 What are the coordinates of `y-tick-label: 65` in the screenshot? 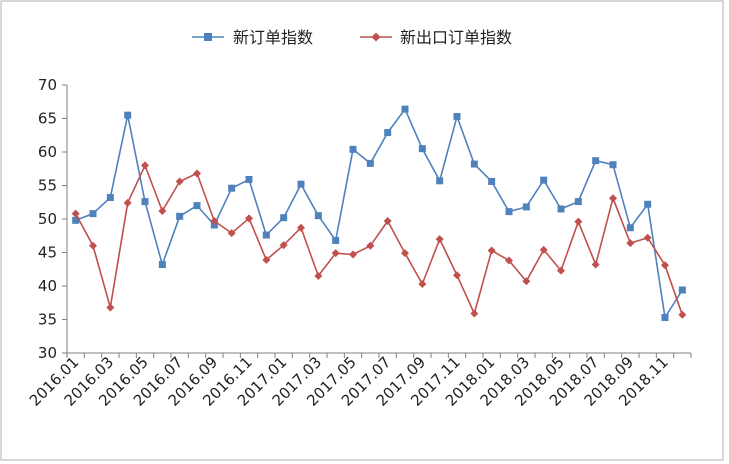 It's located at (47, 119).